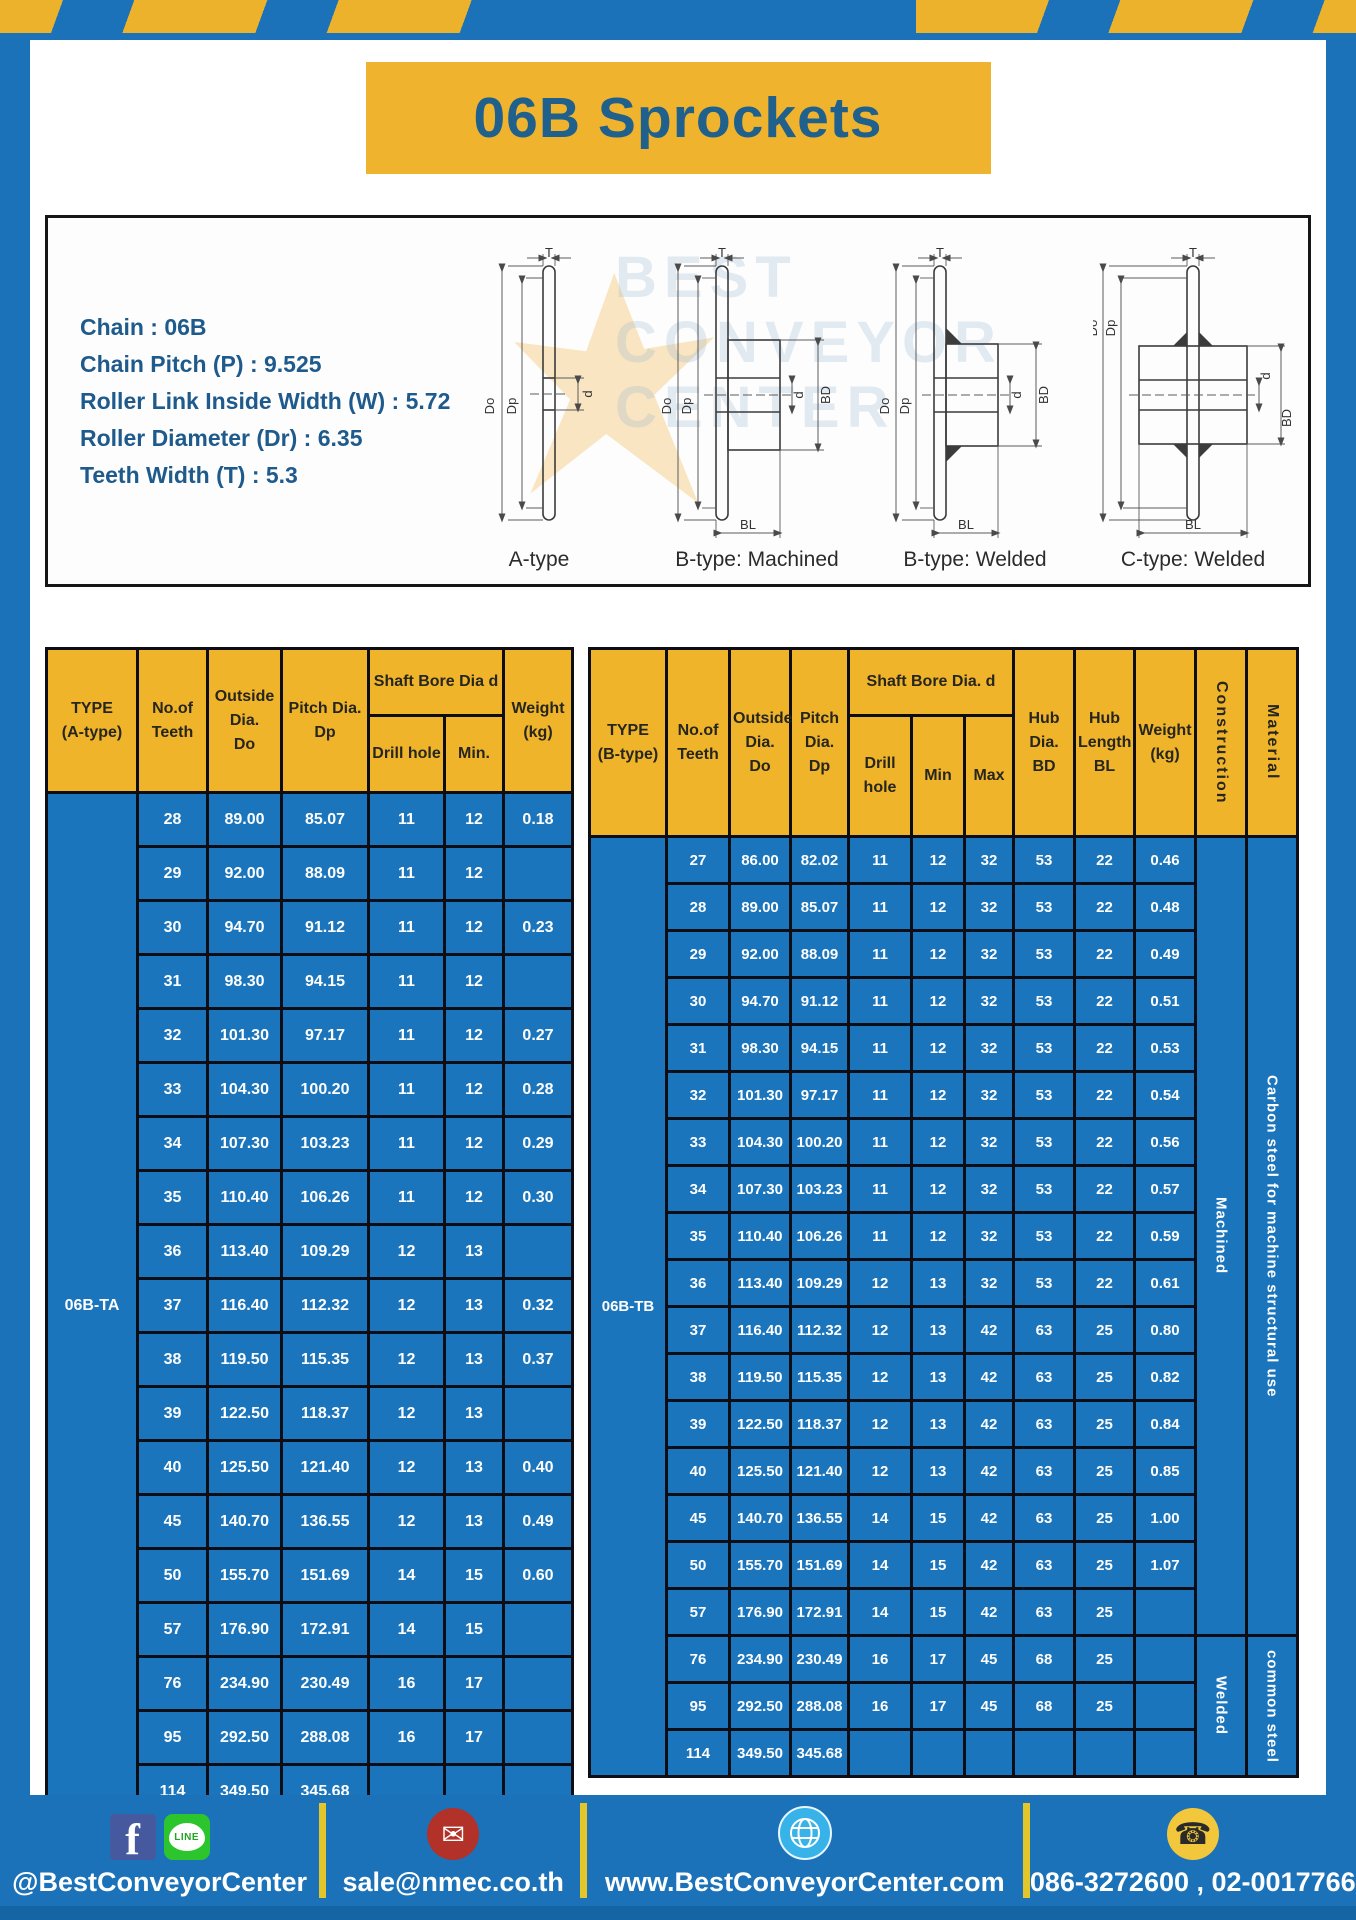 The height and width of the screenshot is (1920, 1356). What do you see at coordinates (1165, 1424) in the screenshot?
I see `data-cell: 0.84` at bounding box center [1165, 1424].